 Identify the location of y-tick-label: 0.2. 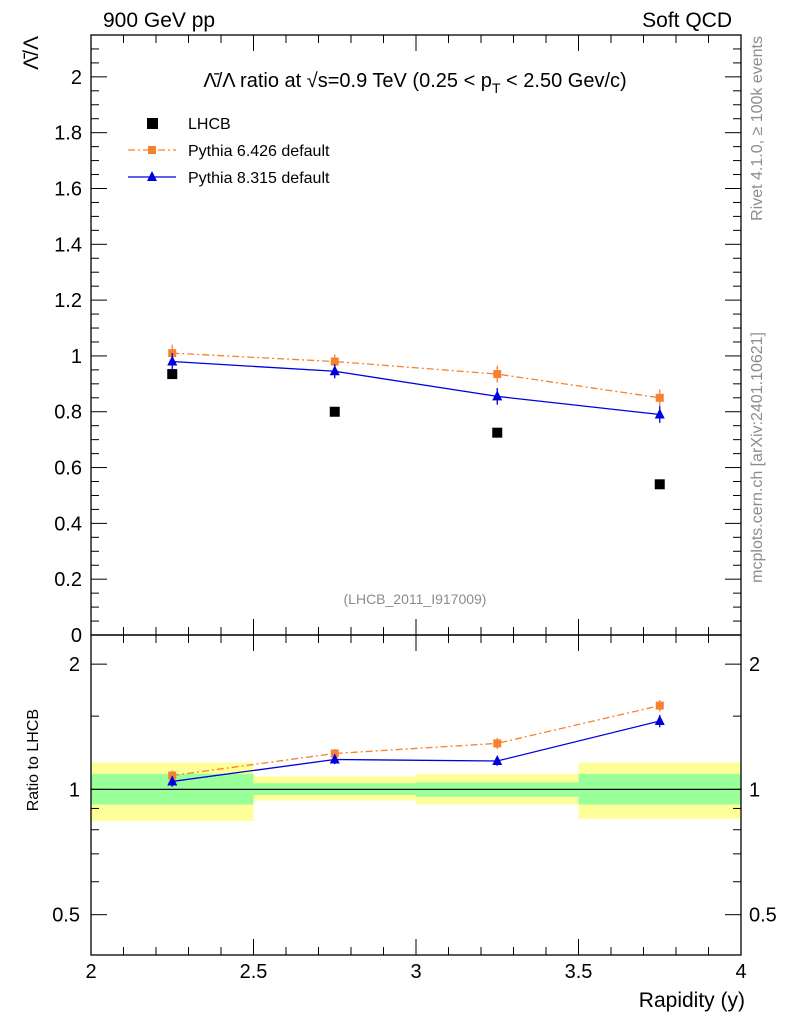
(68, 580).